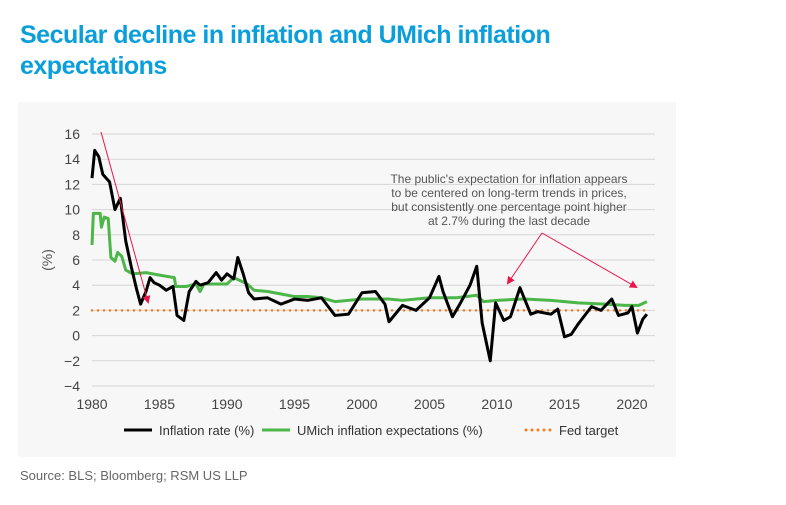  What do you see at coordinates (390, 430) in the screenshot?
I see `legend-label: UMich inflation expectations (%)` at bounding box center [390, 430].